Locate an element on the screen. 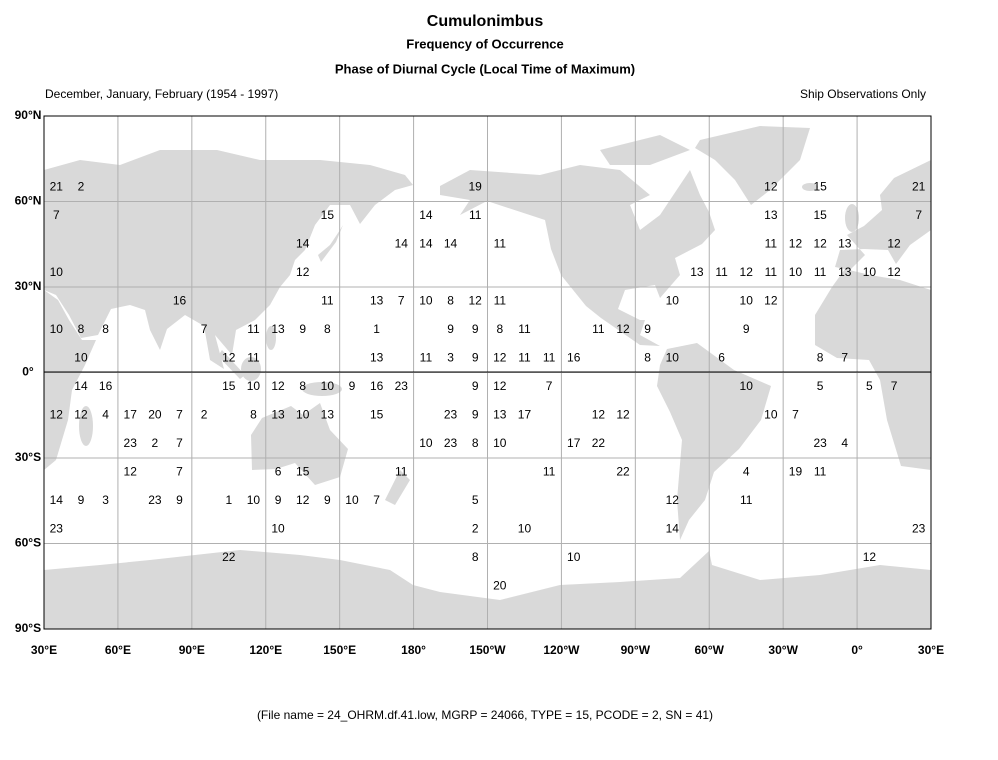 The height and width of the screenshot is (760, 998). lon-label: 30°W is located at coordinates (783, 650).